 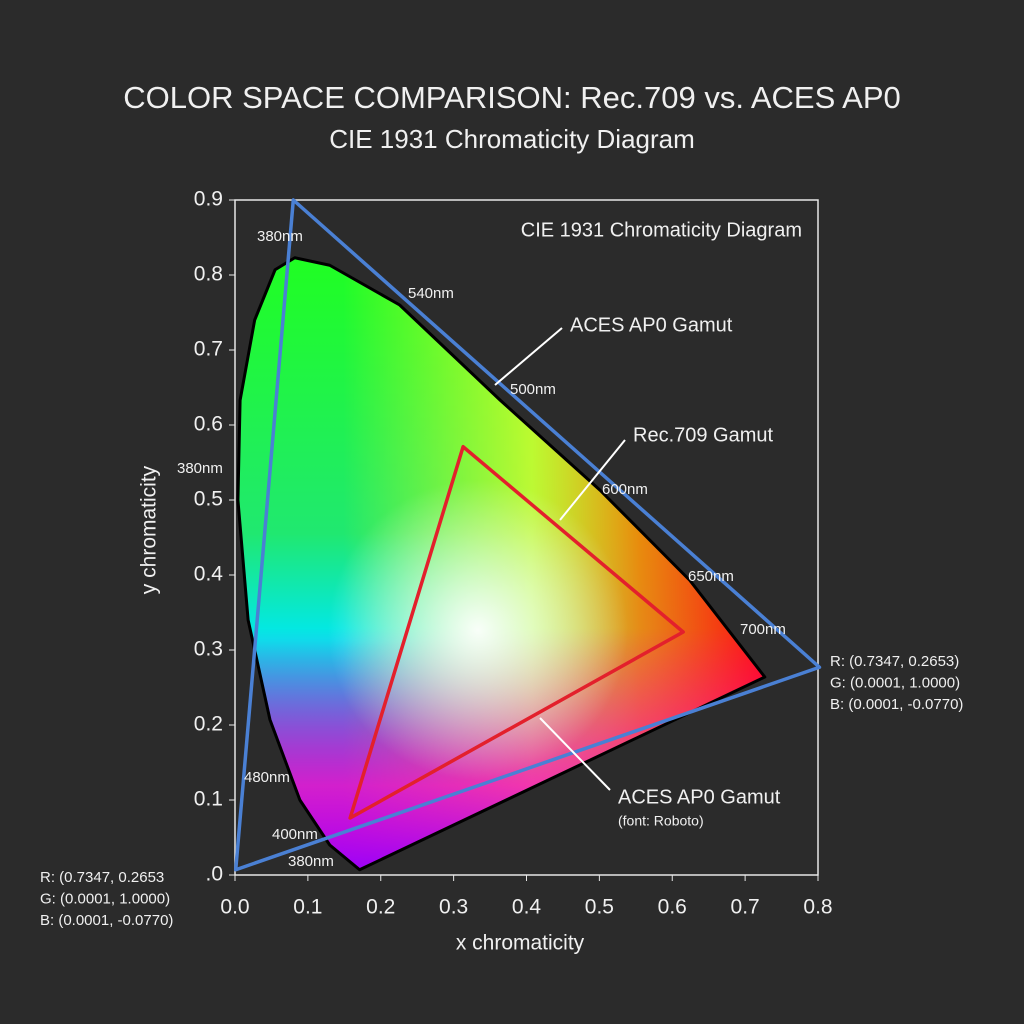 I want to click on wavelength-label: 600nm, so click(x=625, y=489).